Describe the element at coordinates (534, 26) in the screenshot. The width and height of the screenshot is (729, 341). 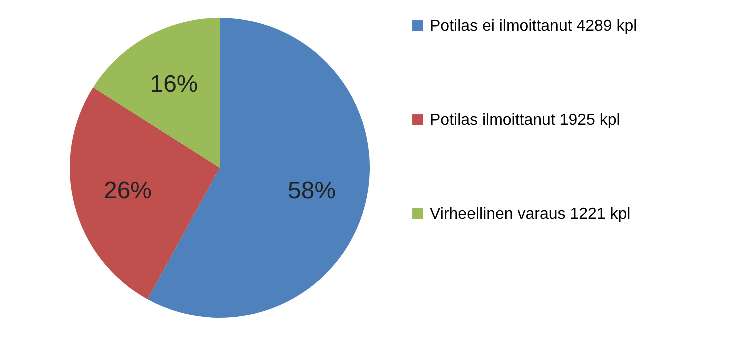
I see `legend-label: Potilas ei ilmoittanut 4289 kpl` at that location.